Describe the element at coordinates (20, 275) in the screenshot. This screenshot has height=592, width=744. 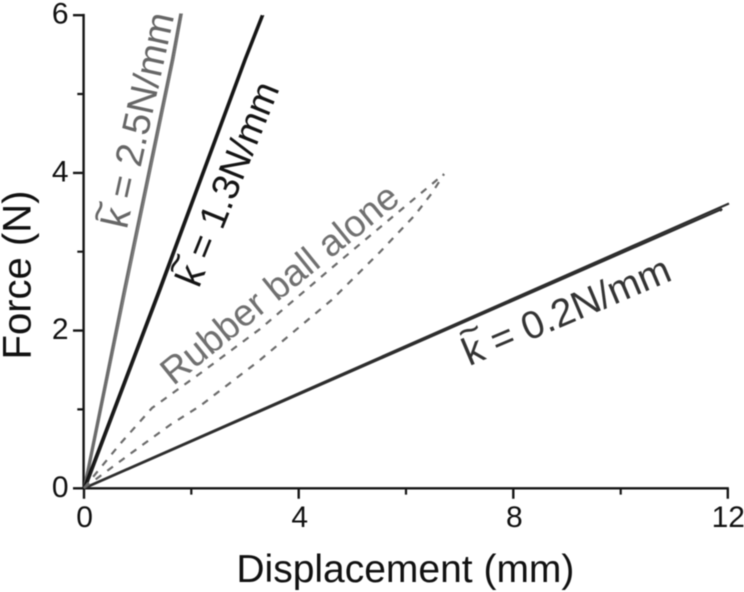
I see `svg-text: Force (N)` at that location.